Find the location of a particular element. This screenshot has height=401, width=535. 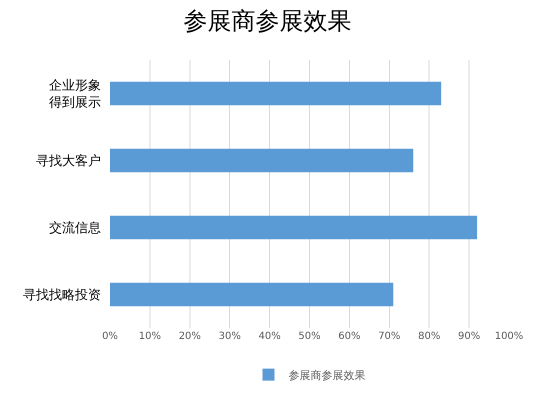

x-tick-label: 40% is located at coordinates (269, 336).